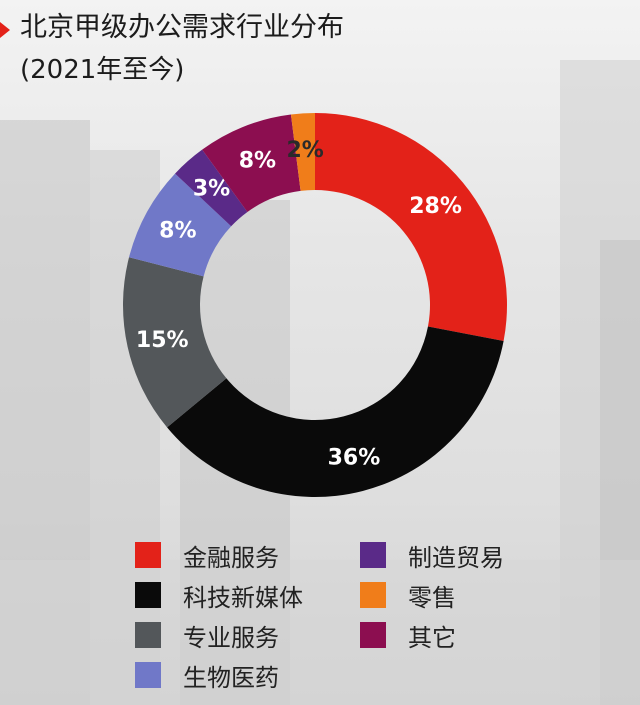 This screenshot has height=705, width=640. I want to click on legend-item-tech-media: 科技新媒体, so click(219, 596).